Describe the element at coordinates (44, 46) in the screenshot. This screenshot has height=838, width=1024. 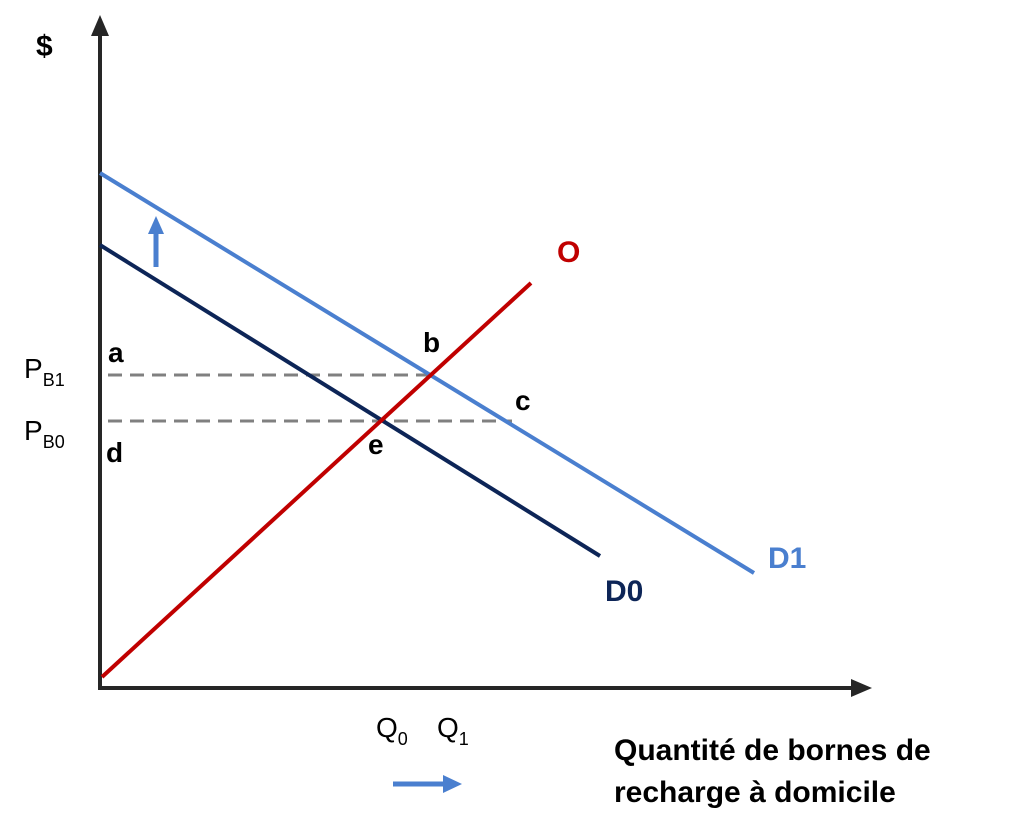
I see `y-axis-label: $` at that location.